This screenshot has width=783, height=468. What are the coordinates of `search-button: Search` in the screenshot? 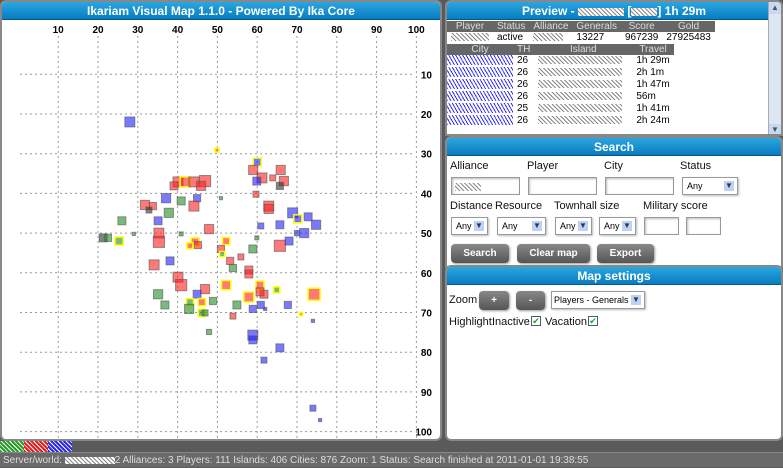 It's located at (480, 253).